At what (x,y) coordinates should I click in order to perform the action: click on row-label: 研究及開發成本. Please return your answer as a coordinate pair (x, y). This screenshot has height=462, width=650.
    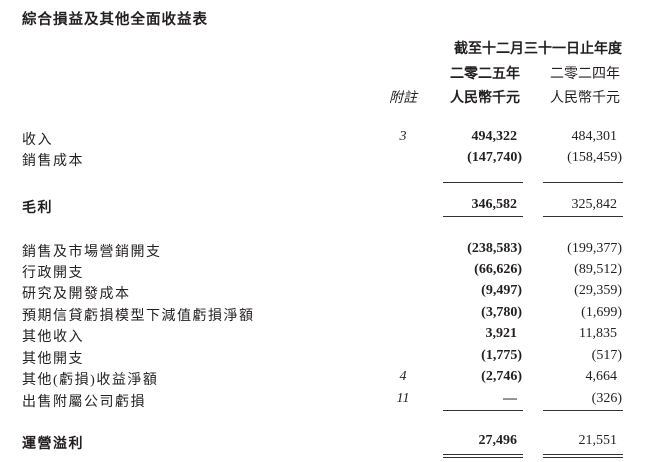
    Looking at the image, I should click on (76, 294).